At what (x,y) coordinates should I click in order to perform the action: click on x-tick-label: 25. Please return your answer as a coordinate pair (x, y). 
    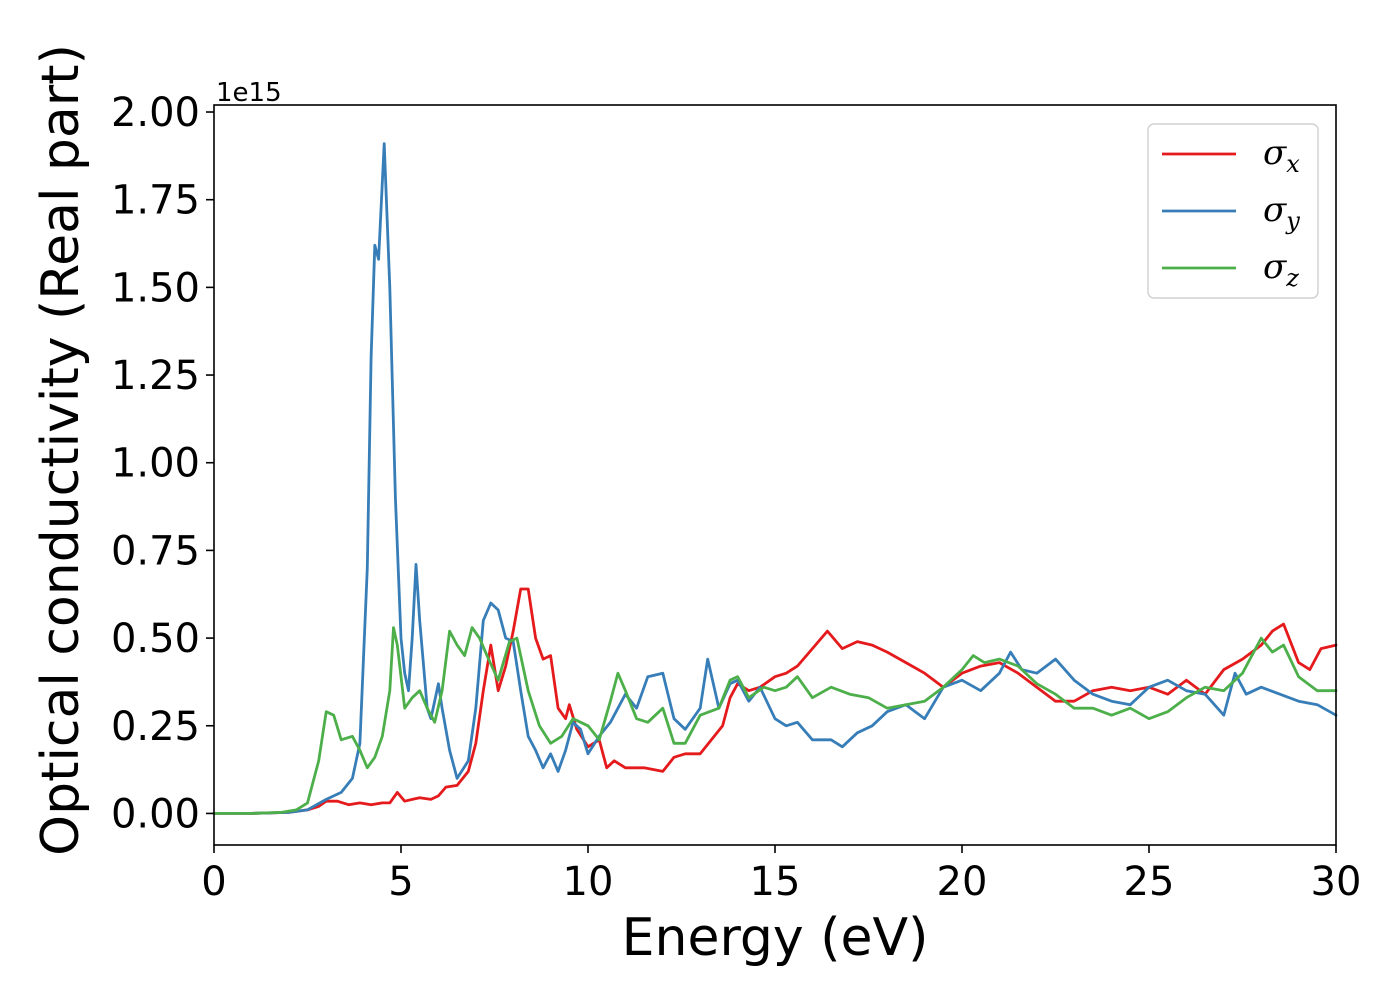
    Looking at the image, I should click on (1149, 882).